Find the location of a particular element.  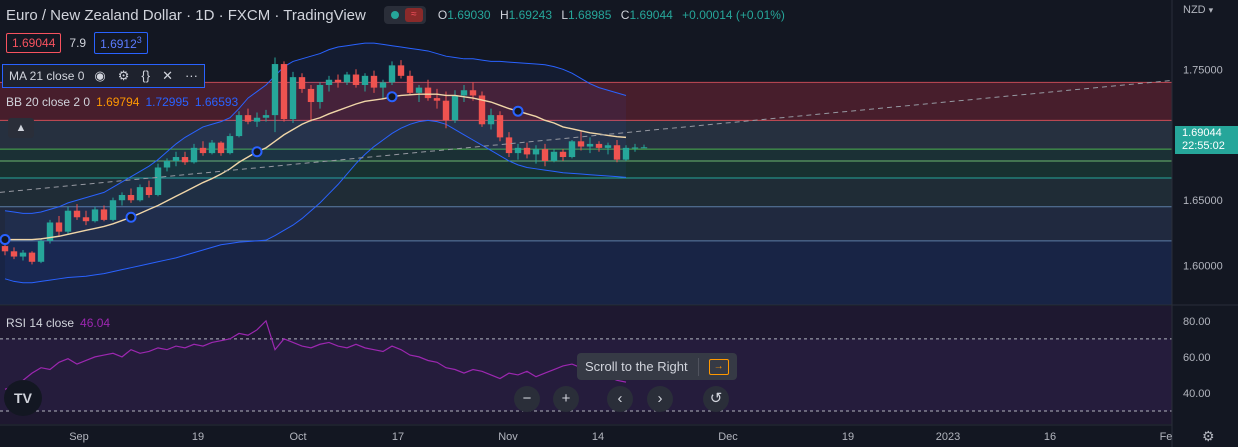

low-label: L is located at coordinates (565, 15).